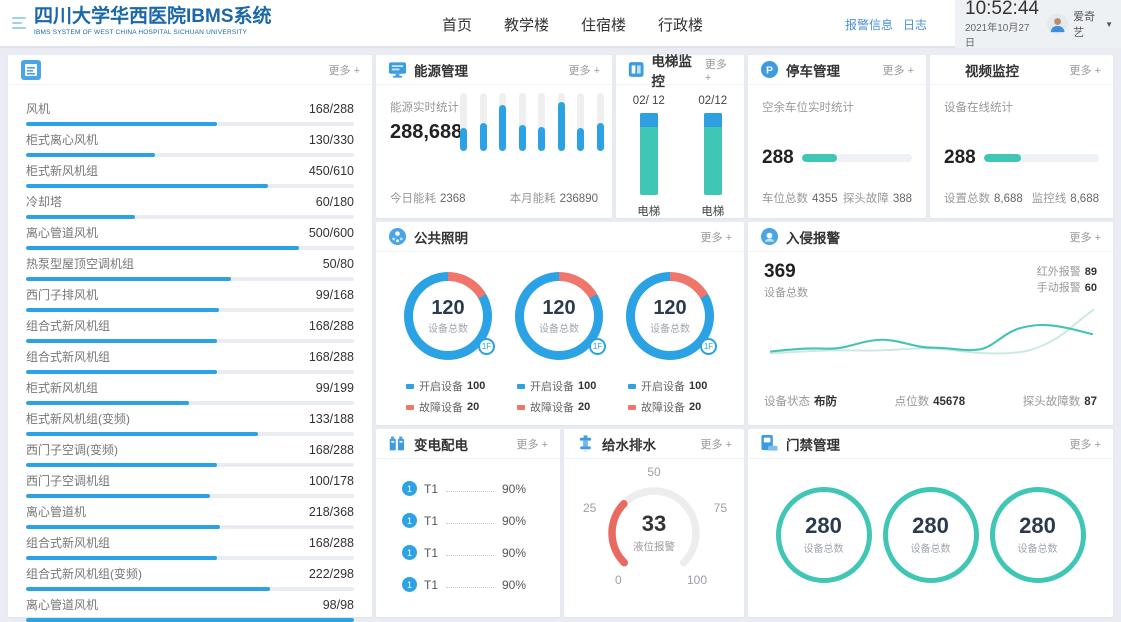  Describe the element at coordinates (800, 402) in the screenshot. I see `device-status: 设备状态 布防` at that location.